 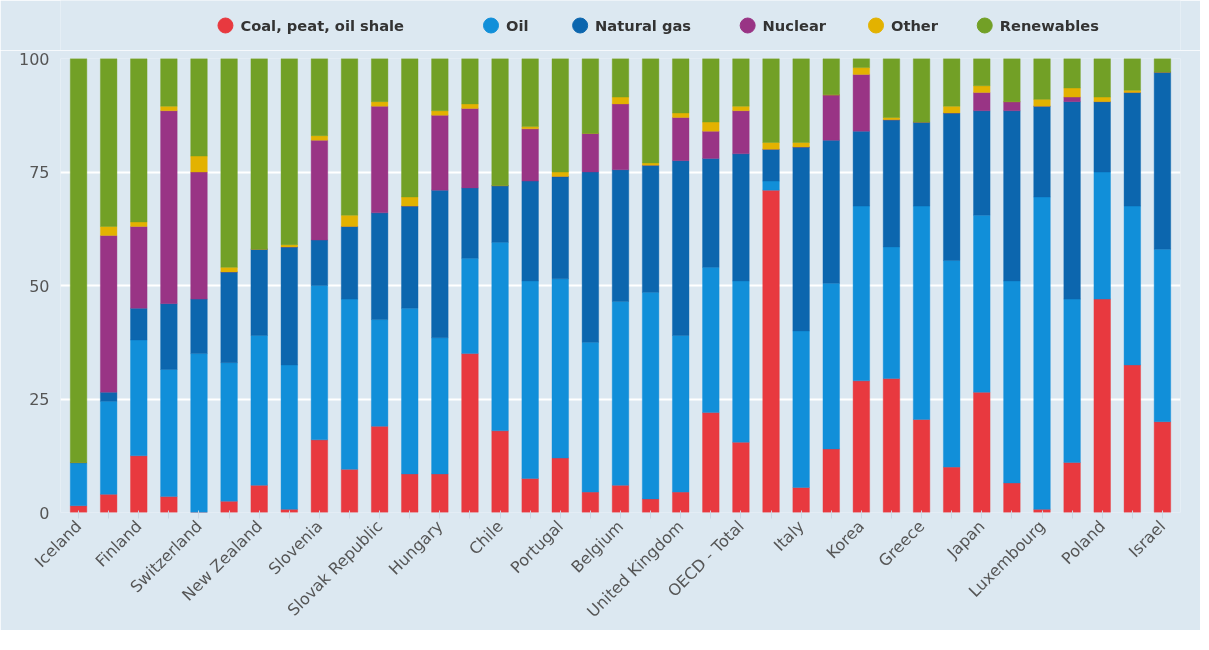 What do you see at coordinates (914, 25) in the screenshot?
I see `legend-label: Other` at bounding box center [914, 25].